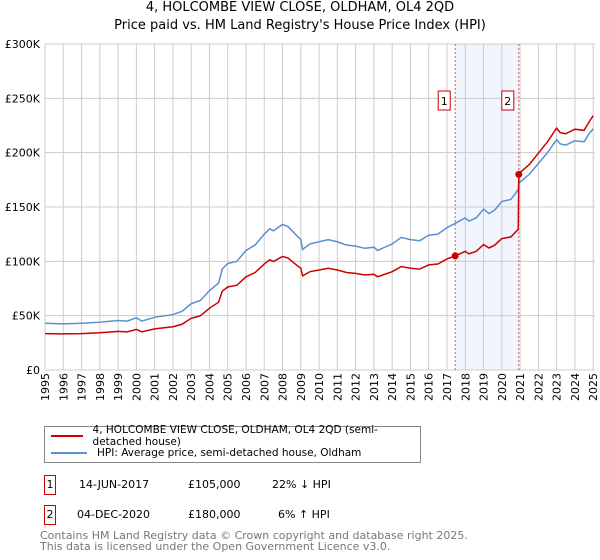  I want to click on x-tick-label: 1998, so click(100, 387).